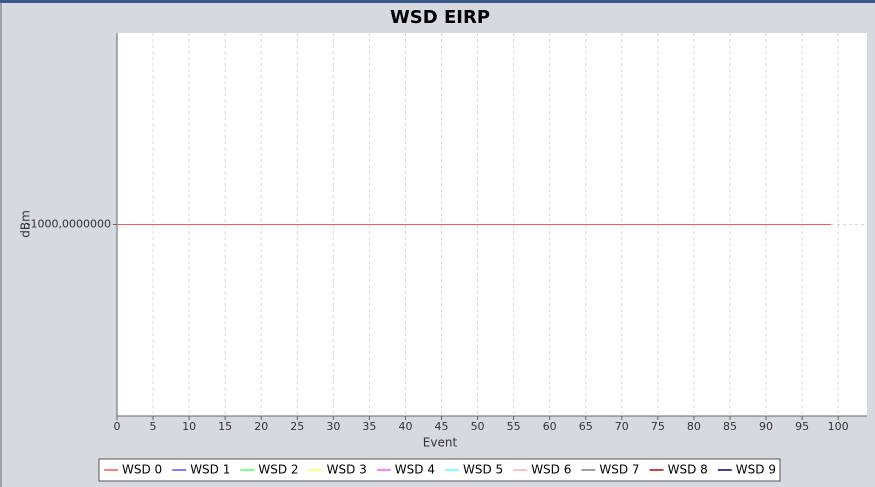 The height and width of the screenshot is (487, 875). I want to click on x-tick-label: 40, so click(405, 426).